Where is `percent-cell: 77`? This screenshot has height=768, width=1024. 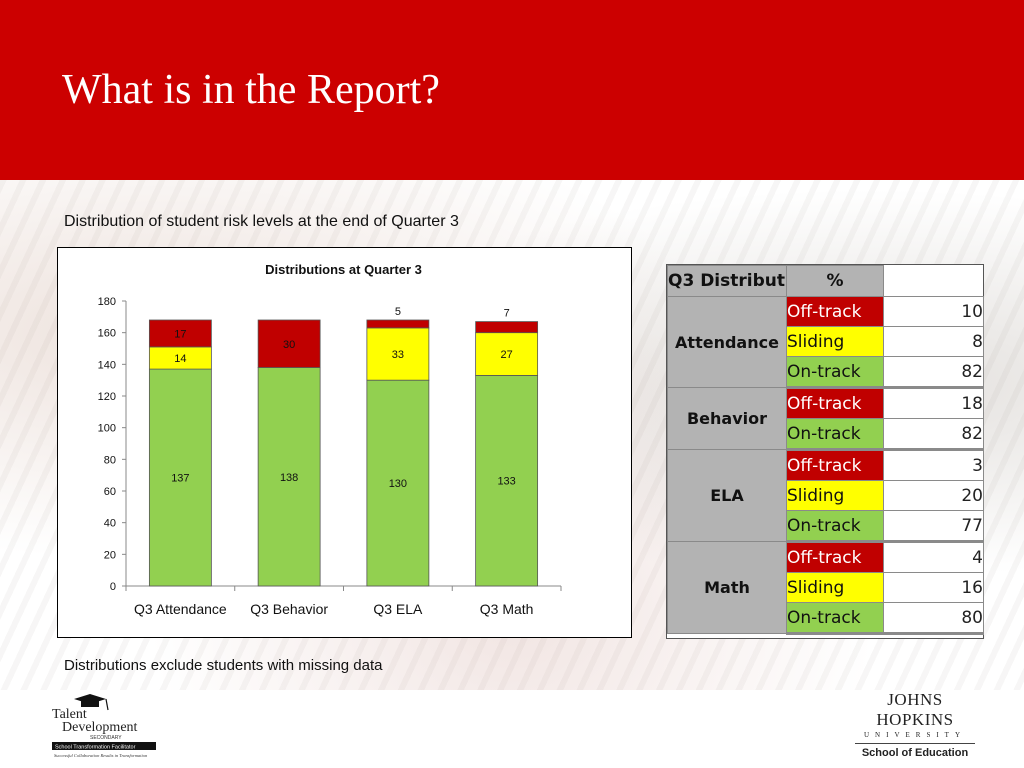 percent-cell: 77 is located at coordinates (933, 526).